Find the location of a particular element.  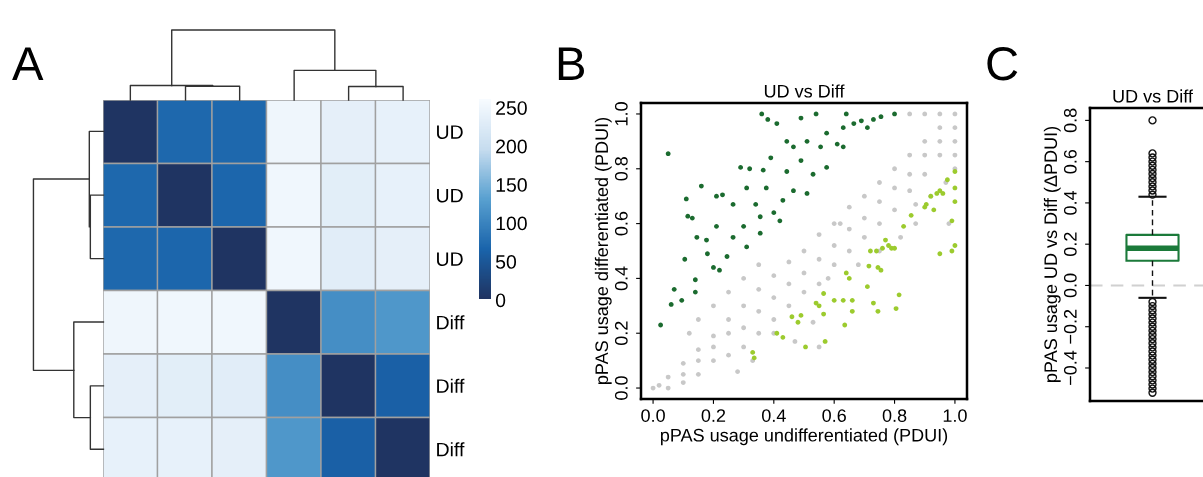

color-bar-label: 100 is located at coordinates (511, 223).